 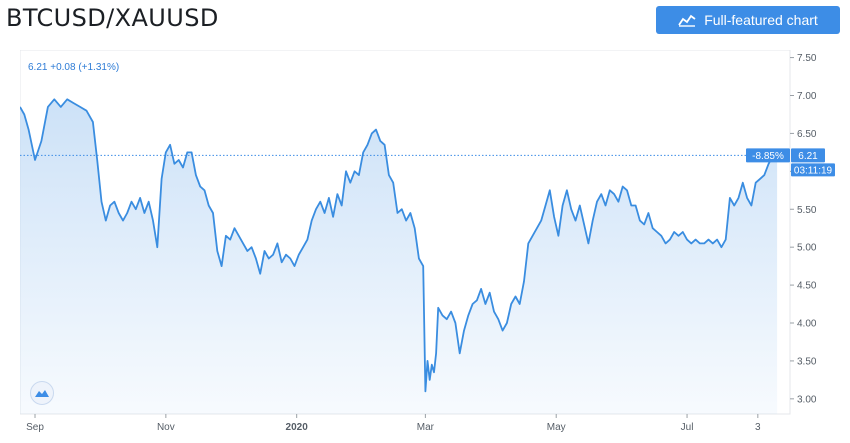 What do you see at coordinates (807, 96) in the screenshot?
I see `y-tick-label: 7.00` at bounding box center [807, 96].